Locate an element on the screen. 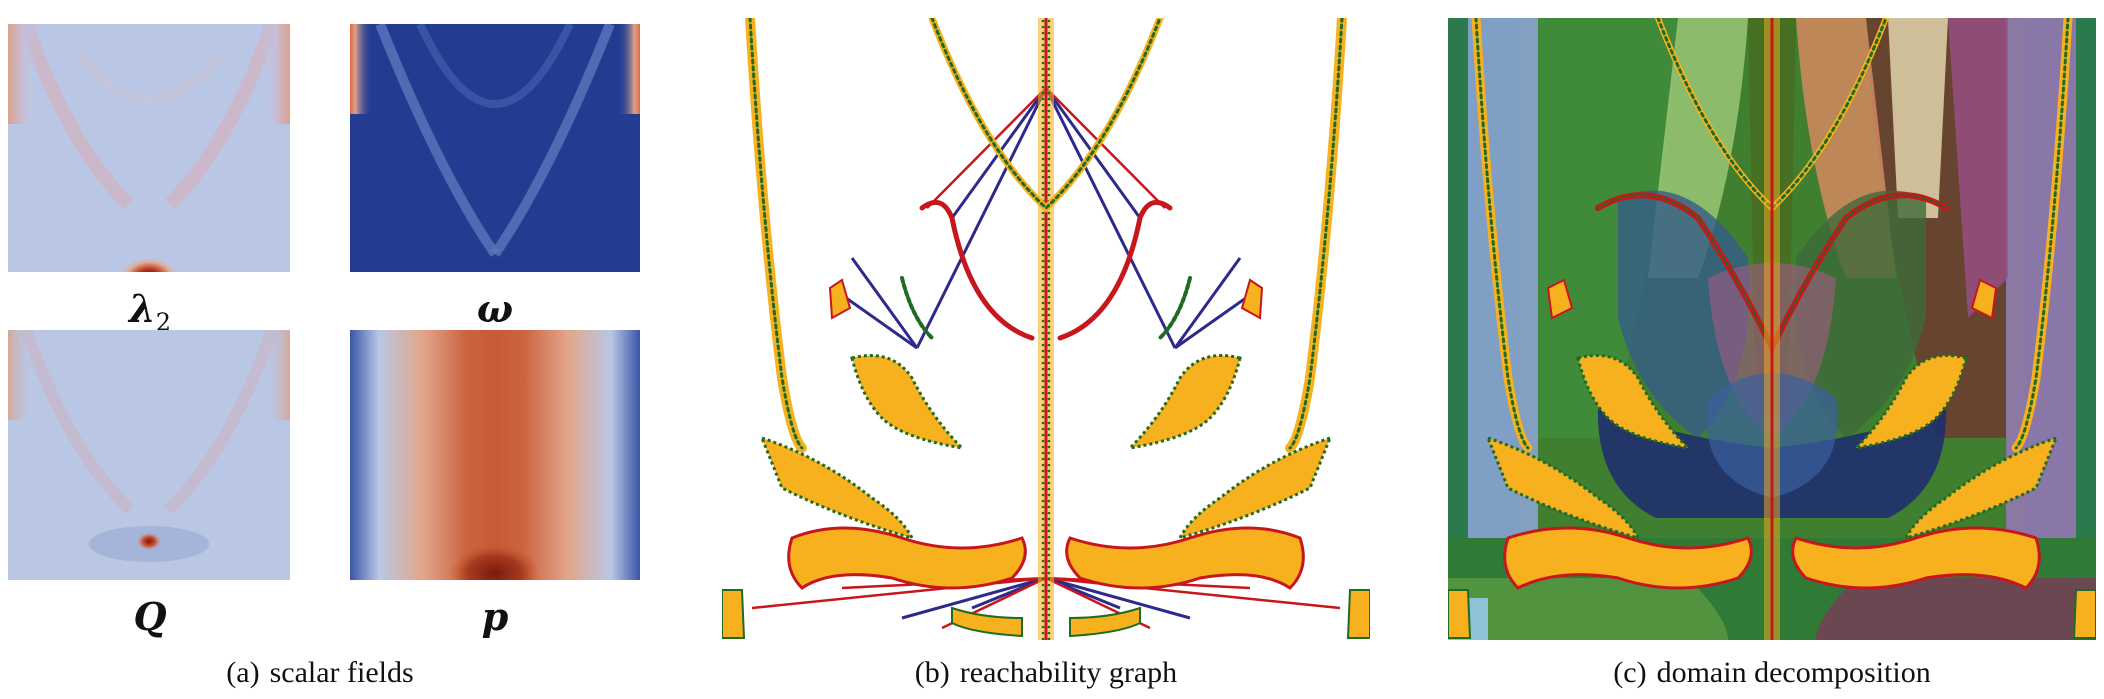  q-criterion-field-image is located at coordinates (149, 455).